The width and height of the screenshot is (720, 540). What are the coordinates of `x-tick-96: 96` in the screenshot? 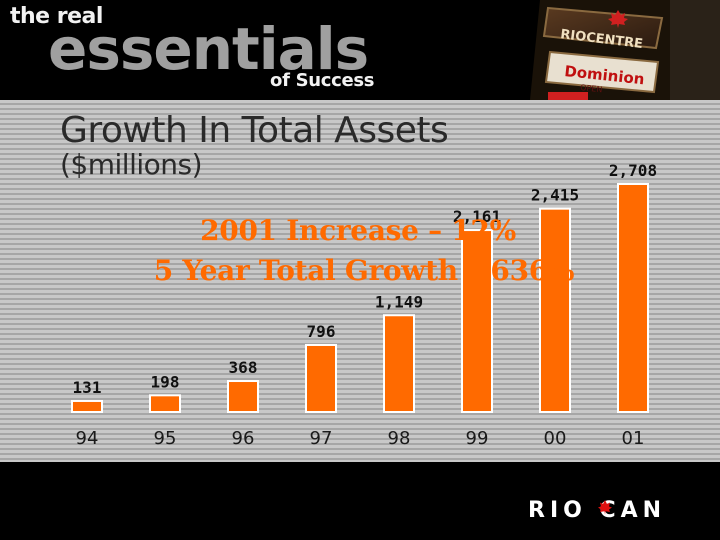 It's located at (243, 438).